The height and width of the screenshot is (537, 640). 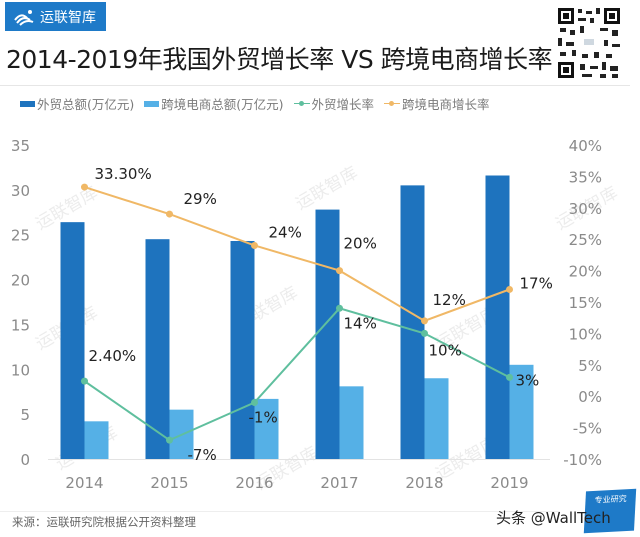 What do you see at coordinates (25, 460) in the screenshot?
I see `left-axis-tick-label: 0` at bounding box center [25, 460].